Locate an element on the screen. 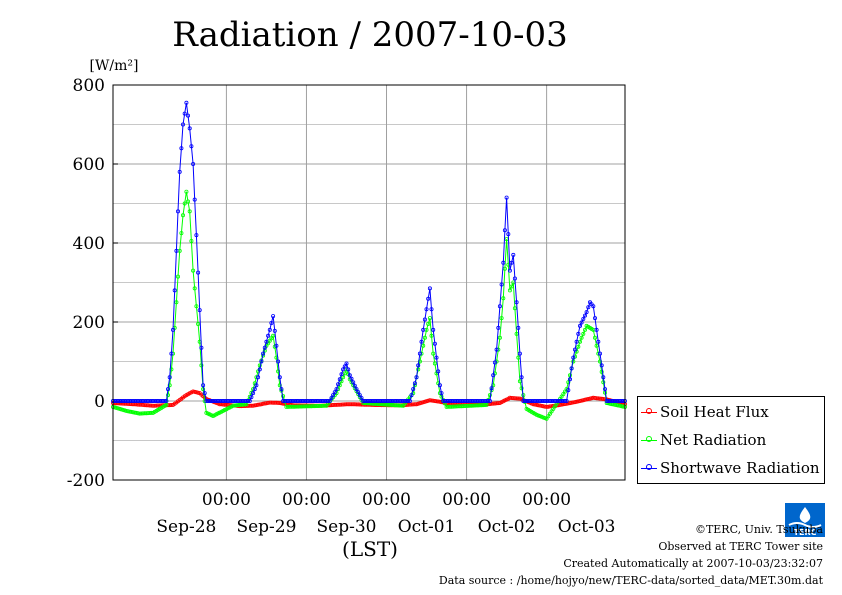 This screenshot has width=842, height=595. legend-item-shortwave-radiation: Shortwave Radiation is located at coordinates (731, 467).